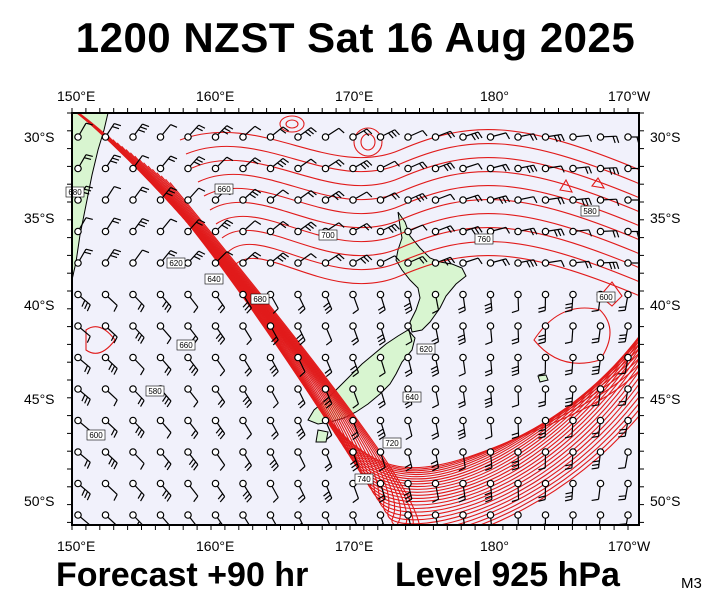 This screenshot has height=600, width=711. Describe the element at coordinates (39, 137) in the screenshot. I see `lat-label-left-30s: 30°S` at that location.